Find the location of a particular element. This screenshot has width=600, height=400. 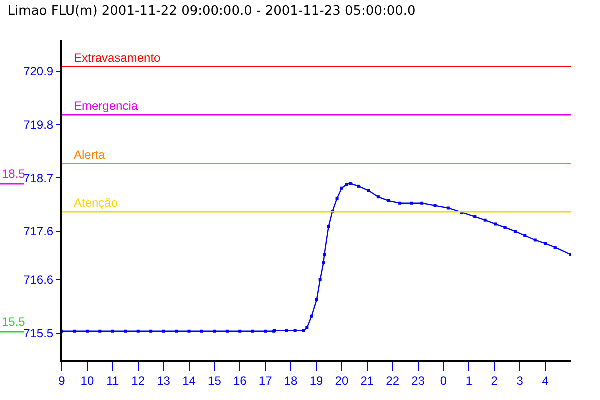

x-tick-label: 23 is located at coordinates (419, 381).